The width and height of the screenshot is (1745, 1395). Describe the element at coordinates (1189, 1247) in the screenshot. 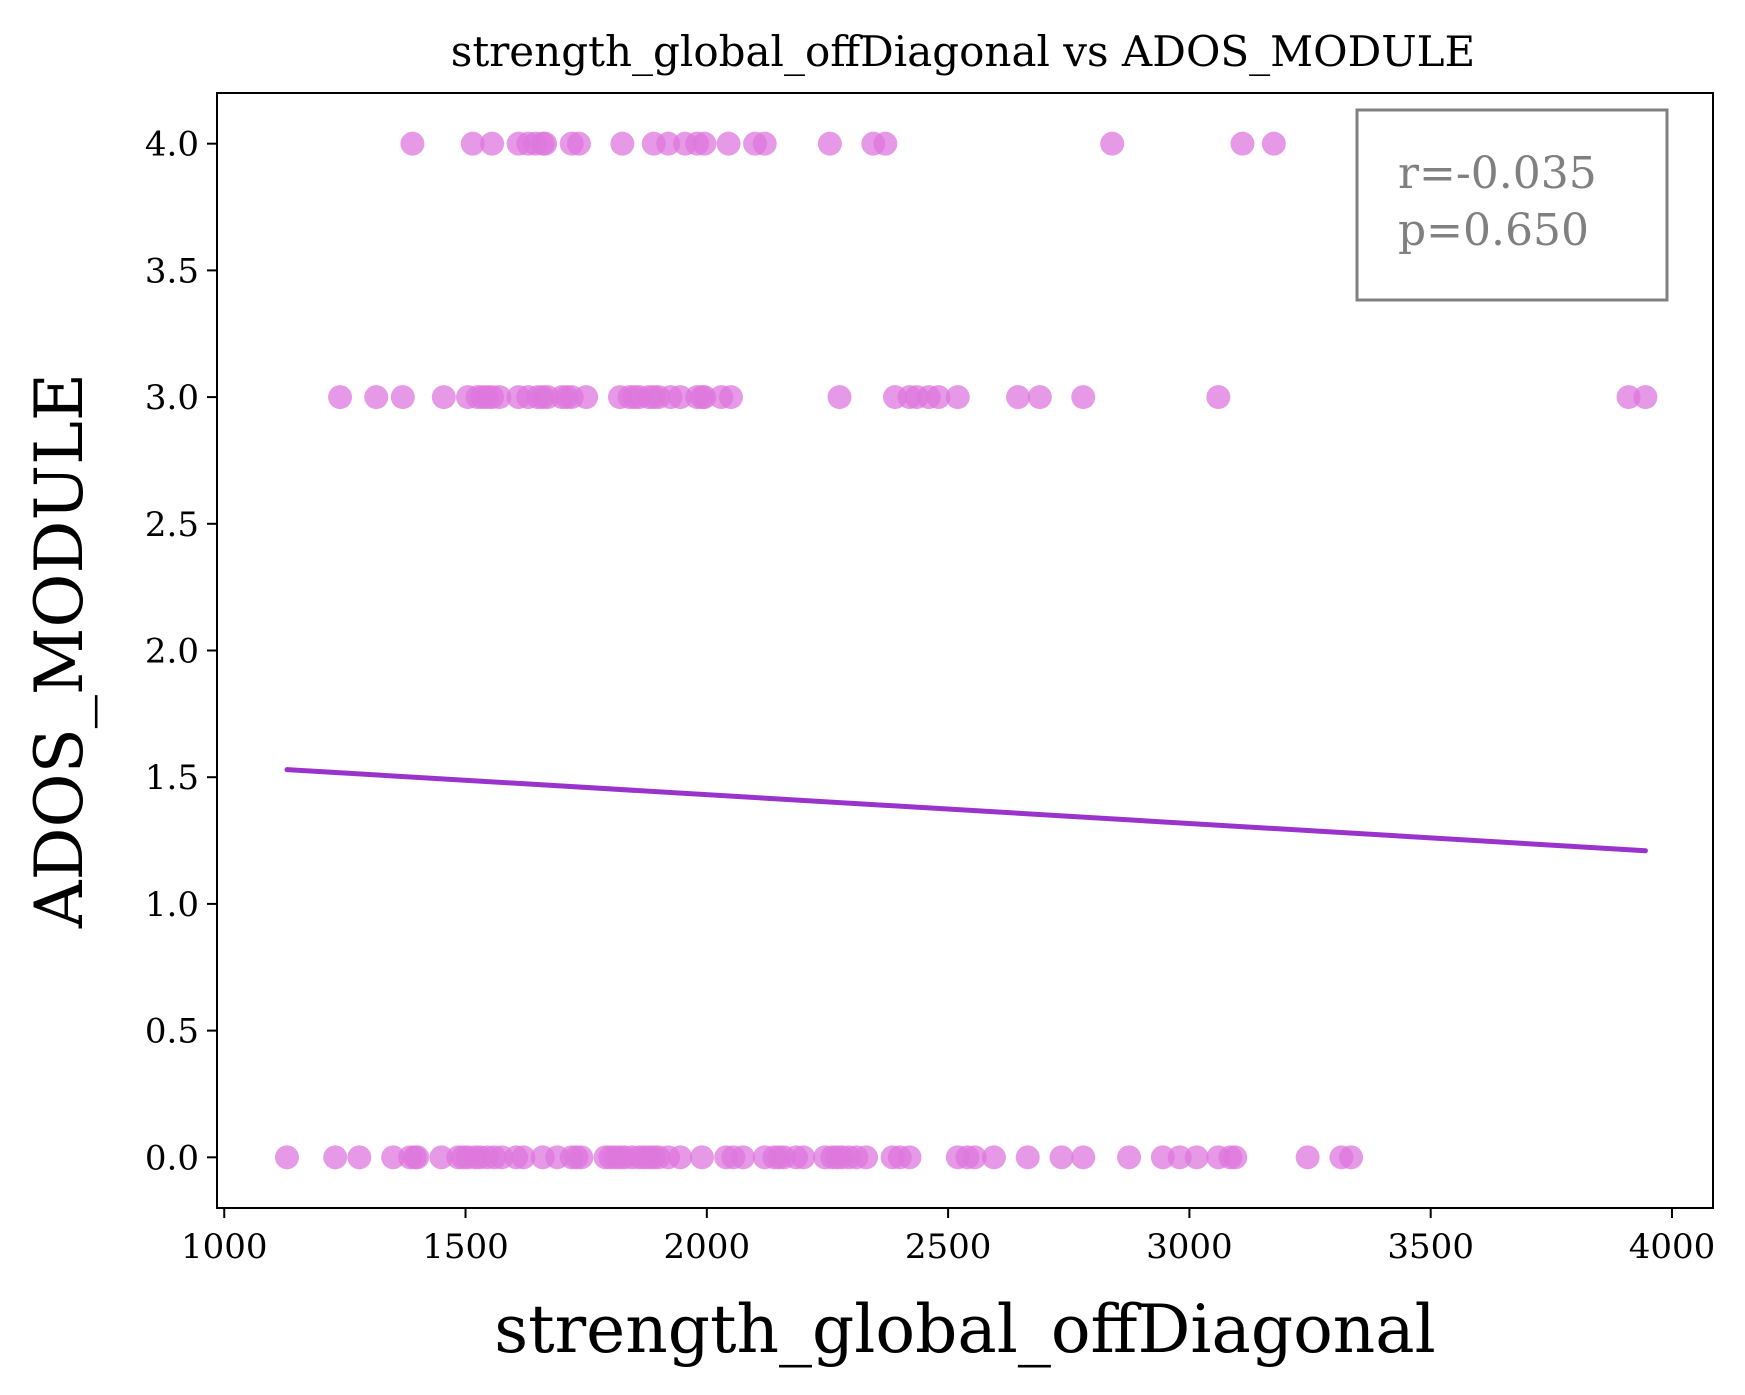

I see `x-tick-label: 3000` at that location.